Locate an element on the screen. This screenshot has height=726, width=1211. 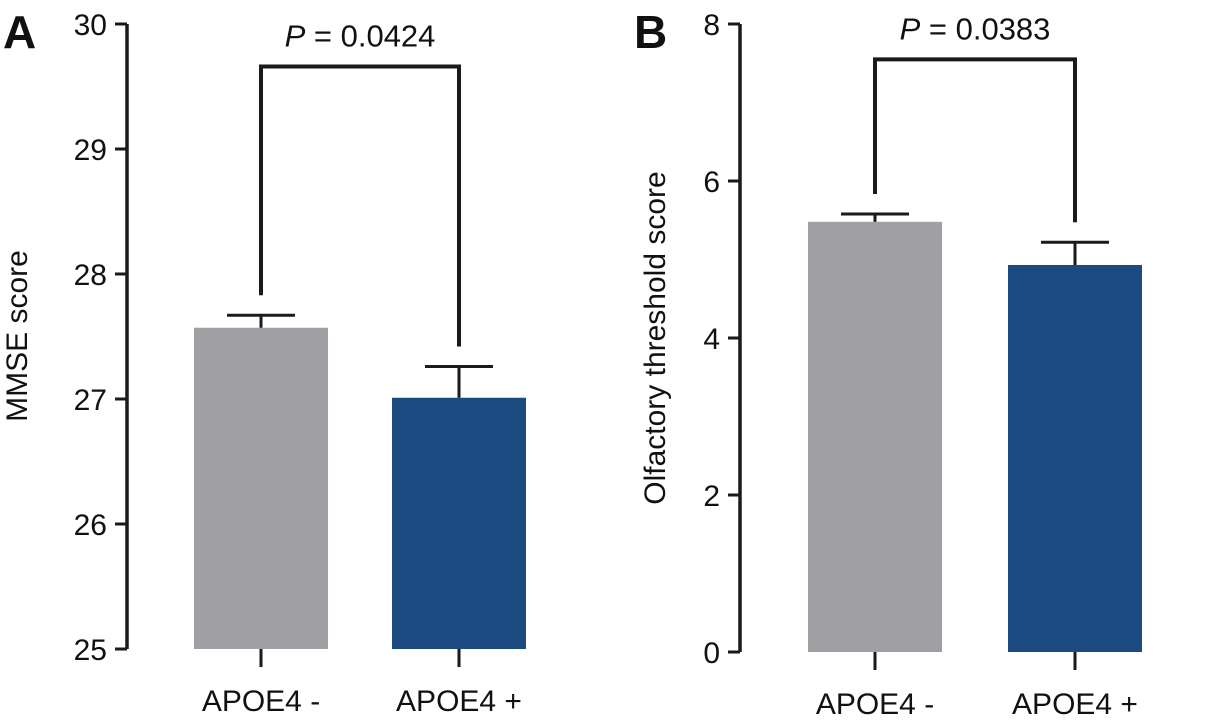
panel-b-p-value-label: P = 0.0383 is located at coordinates (975, 28).